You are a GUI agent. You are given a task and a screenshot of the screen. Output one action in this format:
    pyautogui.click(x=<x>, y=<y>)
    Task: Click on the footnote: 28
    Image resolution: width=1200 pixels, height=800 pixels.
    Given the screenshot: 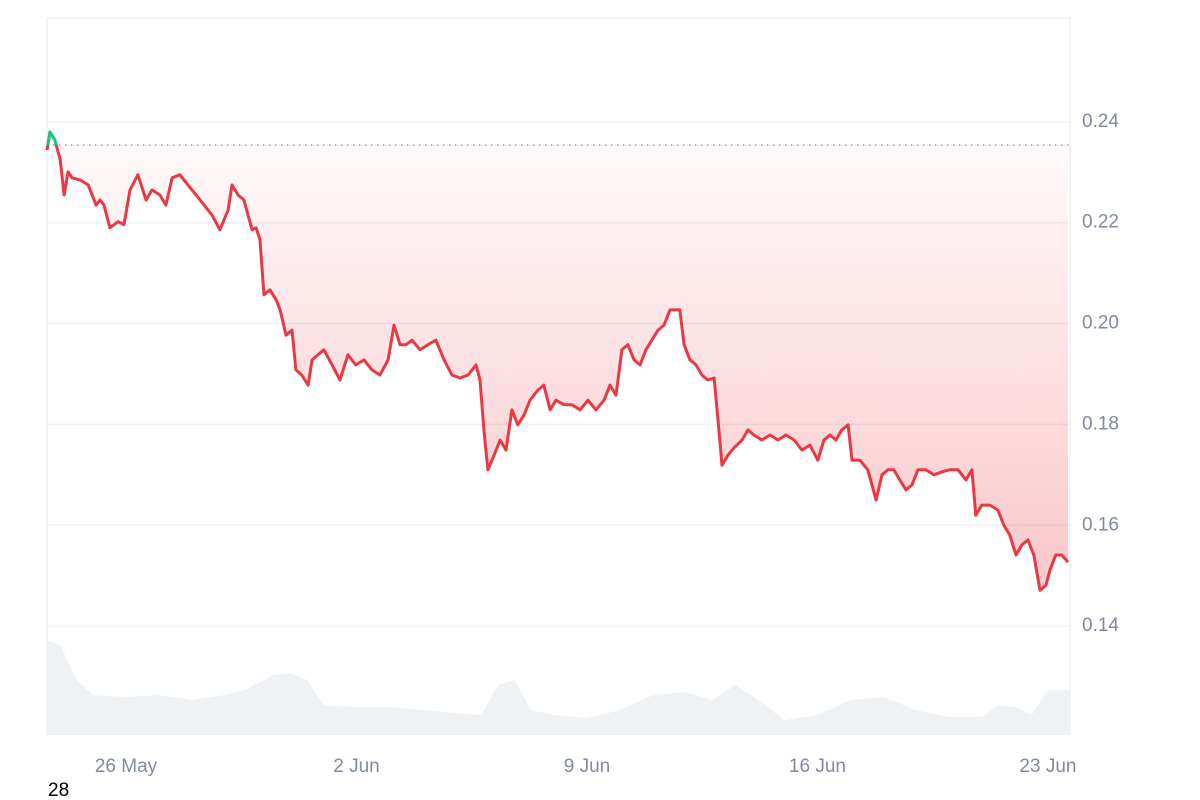 What is the action you would take?
    pyautogui.click(x=58, y=790)
    